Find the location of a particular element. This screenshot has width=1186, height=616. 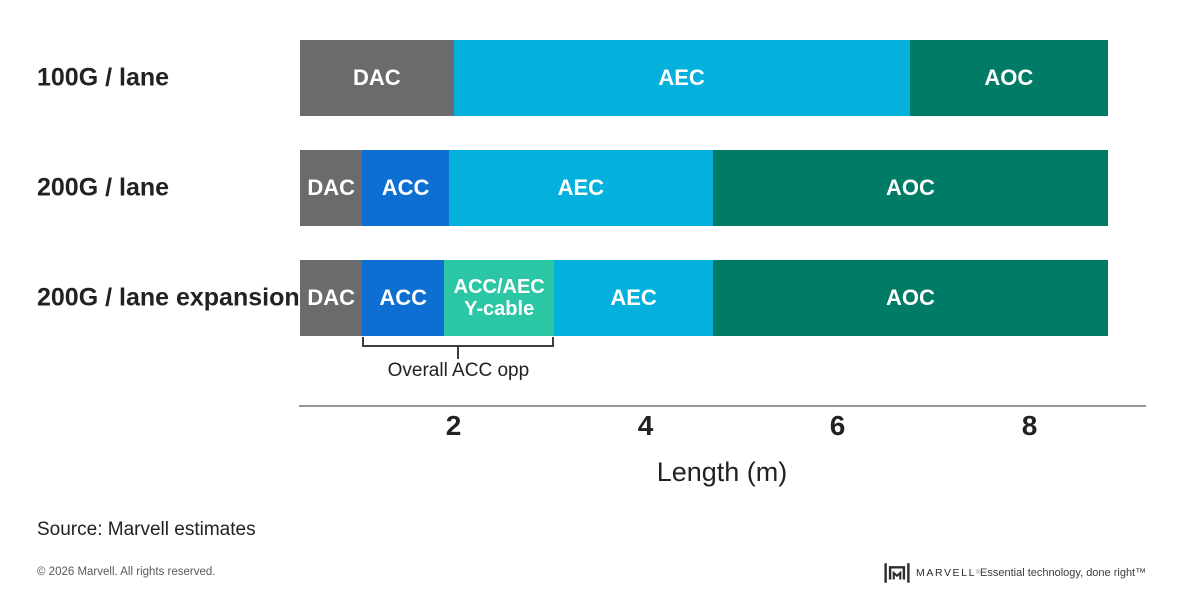

brand-tagline: Essential technology, done right™ is located at coordinates (1063, 573).